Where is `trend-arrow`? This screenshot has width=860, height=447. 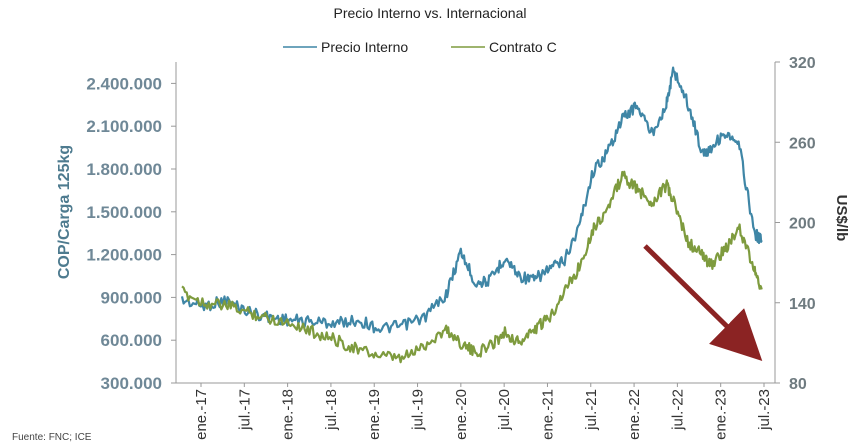 trend-arrow is located at coordinates (703, 303).